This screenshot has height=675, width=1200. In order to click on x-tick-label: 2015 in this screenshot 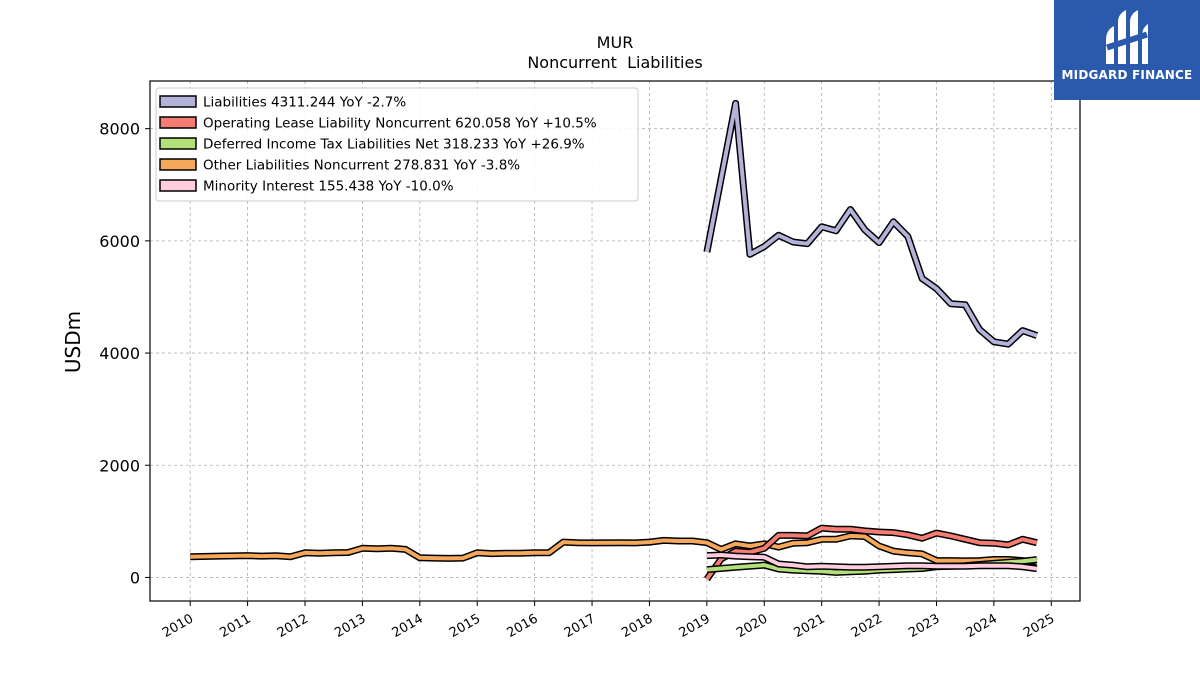, I will do `click(465, 626)`.